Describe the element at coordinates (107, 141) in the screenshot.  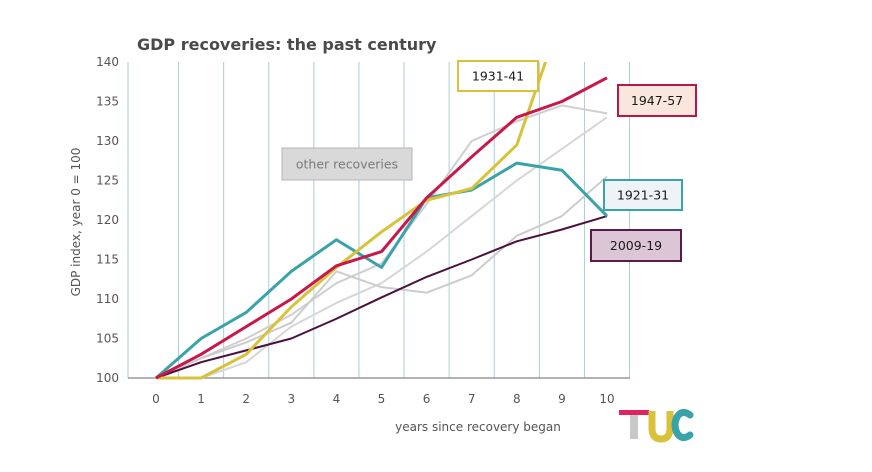
I see `y-tick-label: 130` at that location.